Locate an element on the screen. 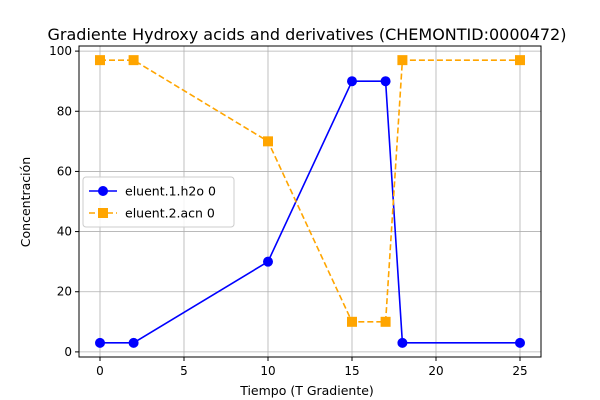  y-tick-label: 100 is located at coordinates (60, 51).